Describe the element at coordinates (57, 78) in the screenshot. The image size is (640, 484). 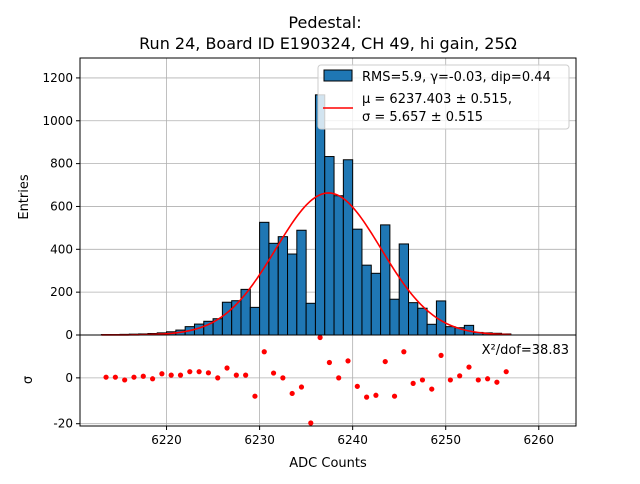
I see `y-tick-label: 1200` at that location.